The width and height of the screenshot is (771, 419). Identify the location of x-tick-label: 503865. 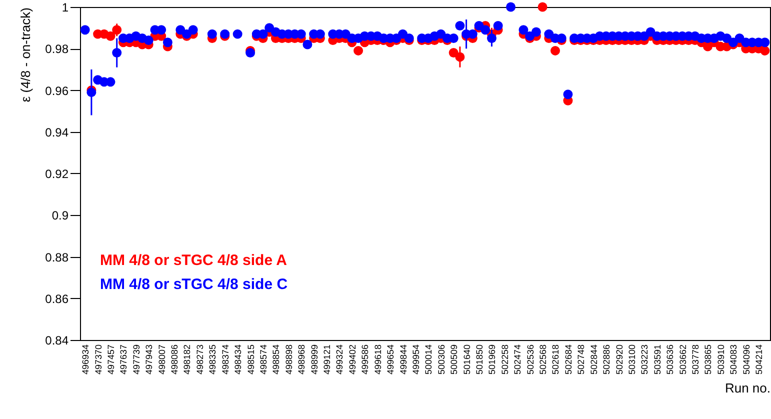
(708, 359).